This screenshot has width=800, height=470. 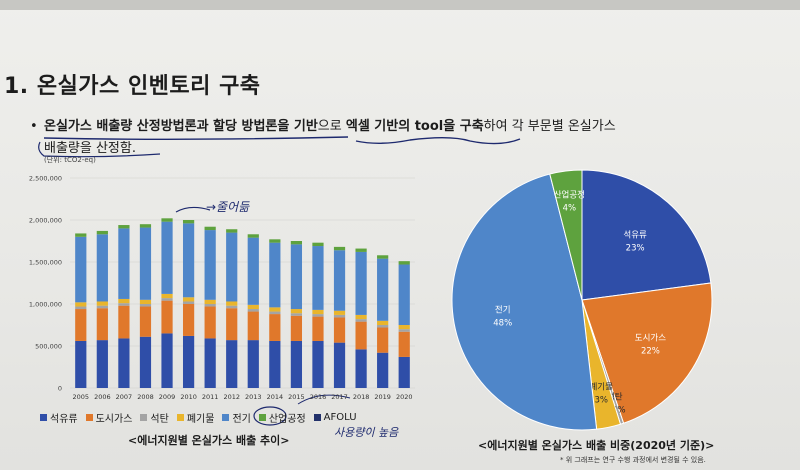 I want to click on pie-label: 도시가스, so click(x=650, y=339).